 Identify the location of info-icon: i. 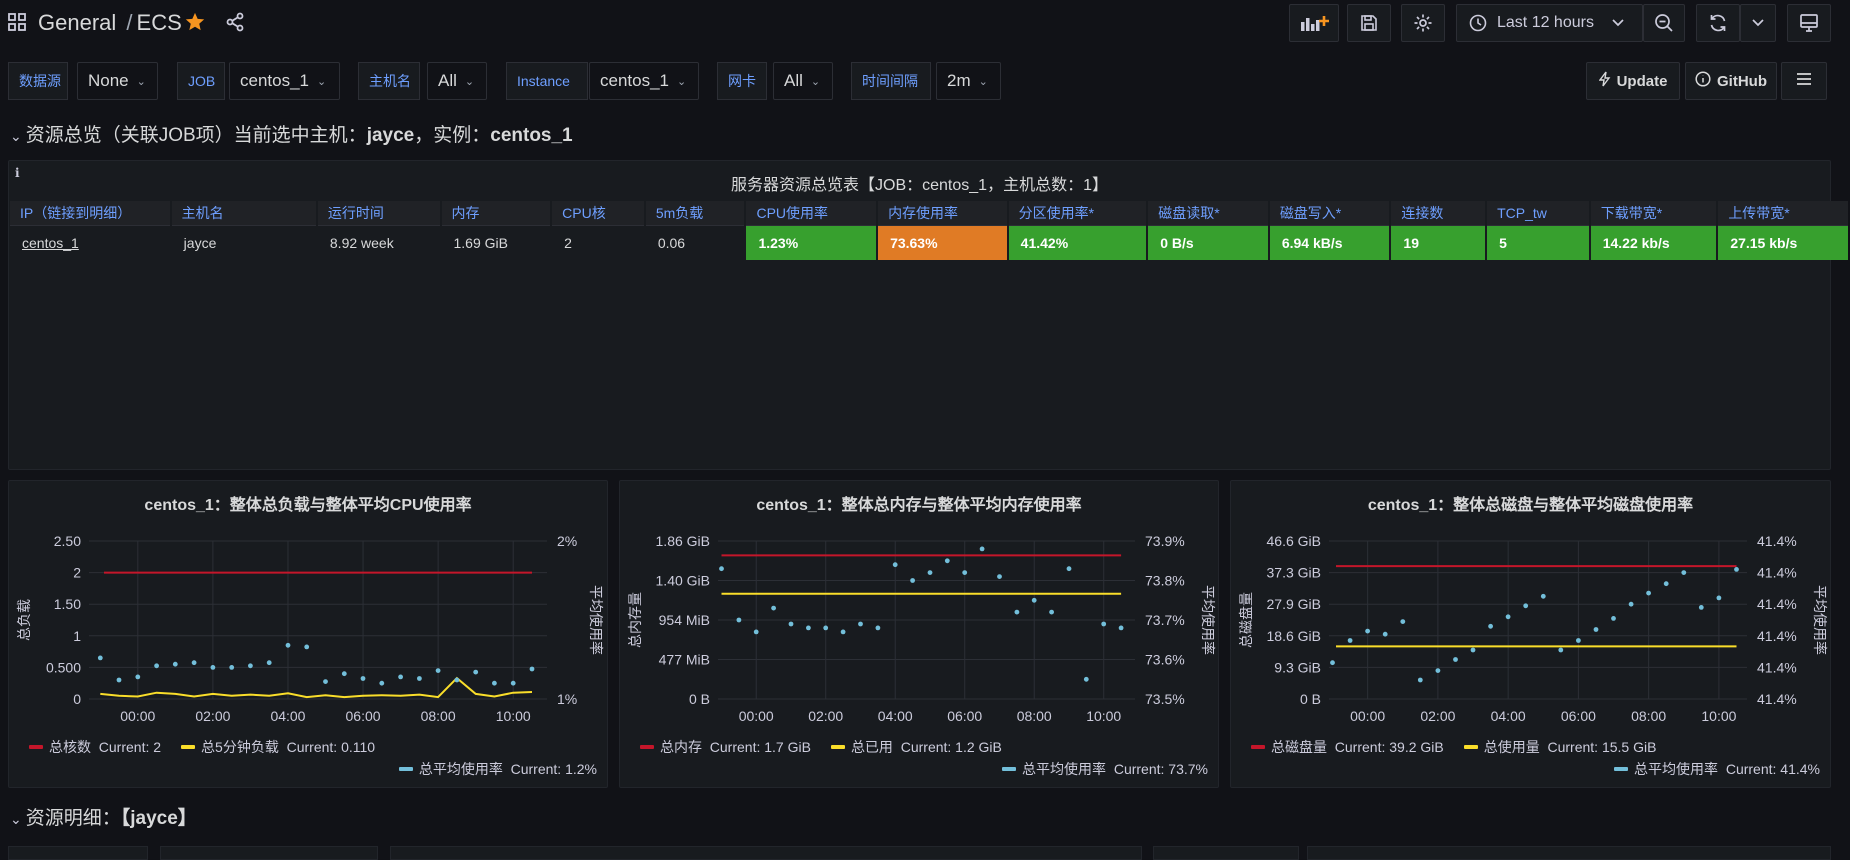
(17, 173).